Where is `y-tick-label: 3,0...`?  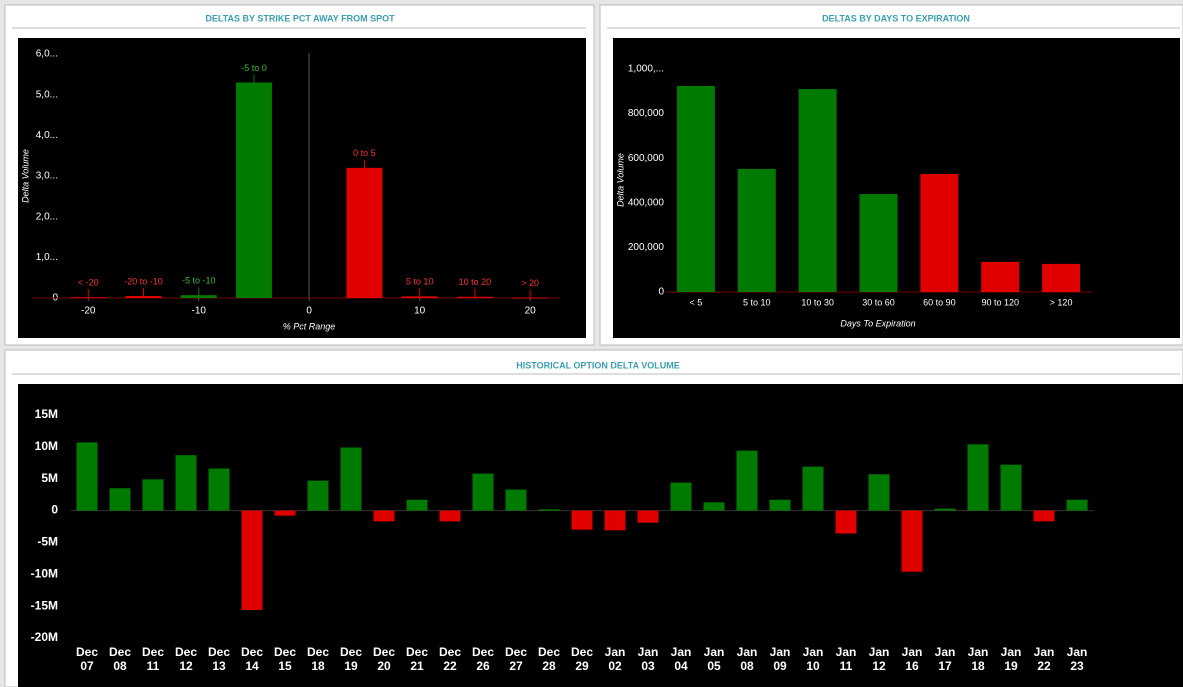
y-tick-label: 3,0... is located at coordinates (47, 176).